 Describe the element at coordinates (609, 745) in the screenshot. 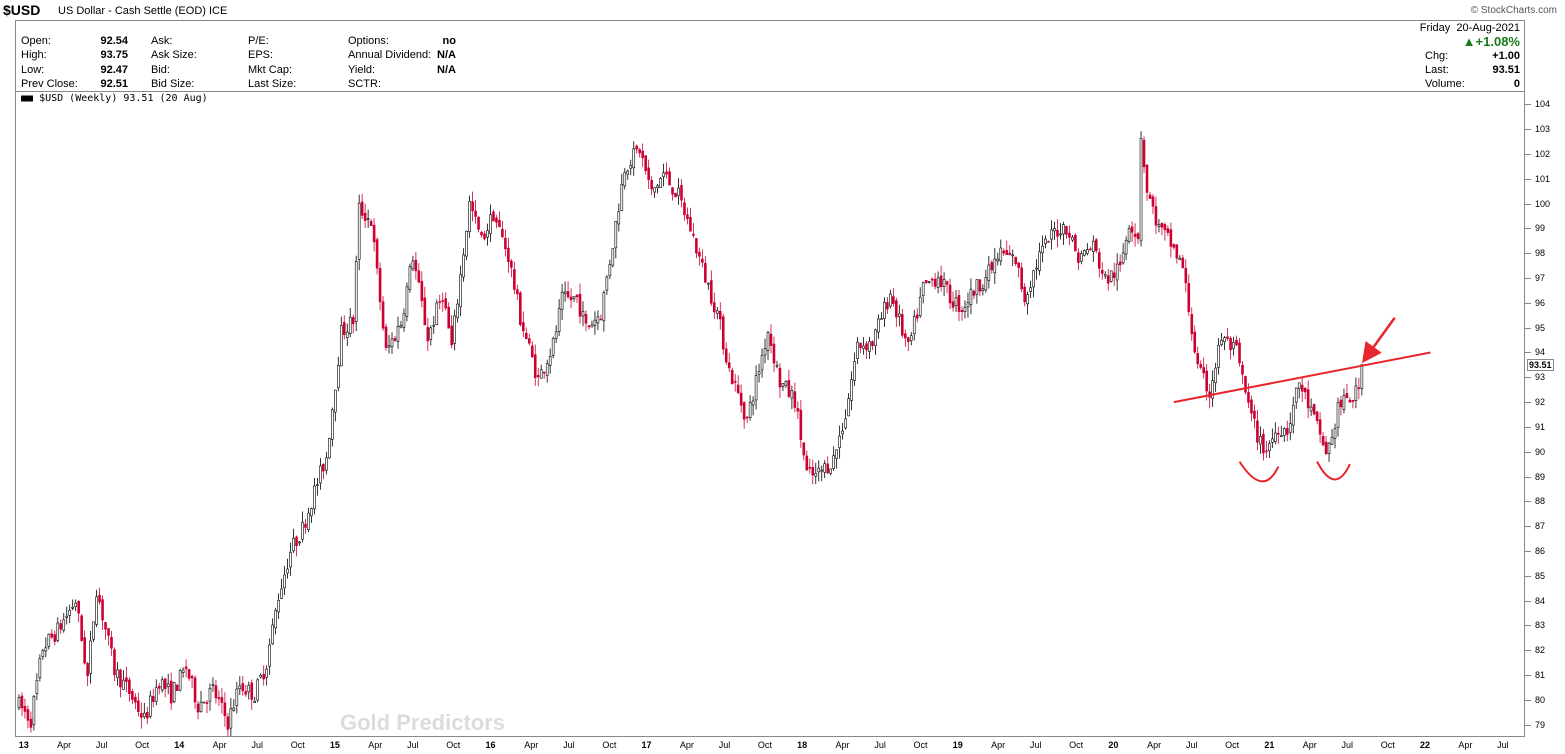

I see `x-month-label: Oct` at that location.